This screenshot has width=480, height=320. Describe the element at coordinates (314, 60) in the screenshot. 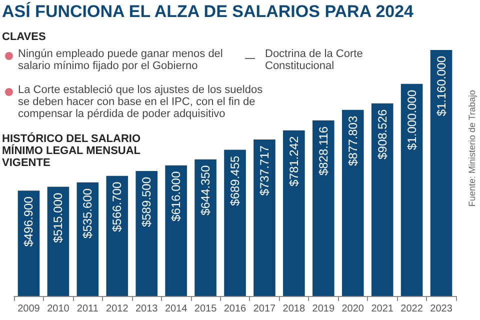

I see `annotation: Doctrina de la Corte Constitucional` at that location.